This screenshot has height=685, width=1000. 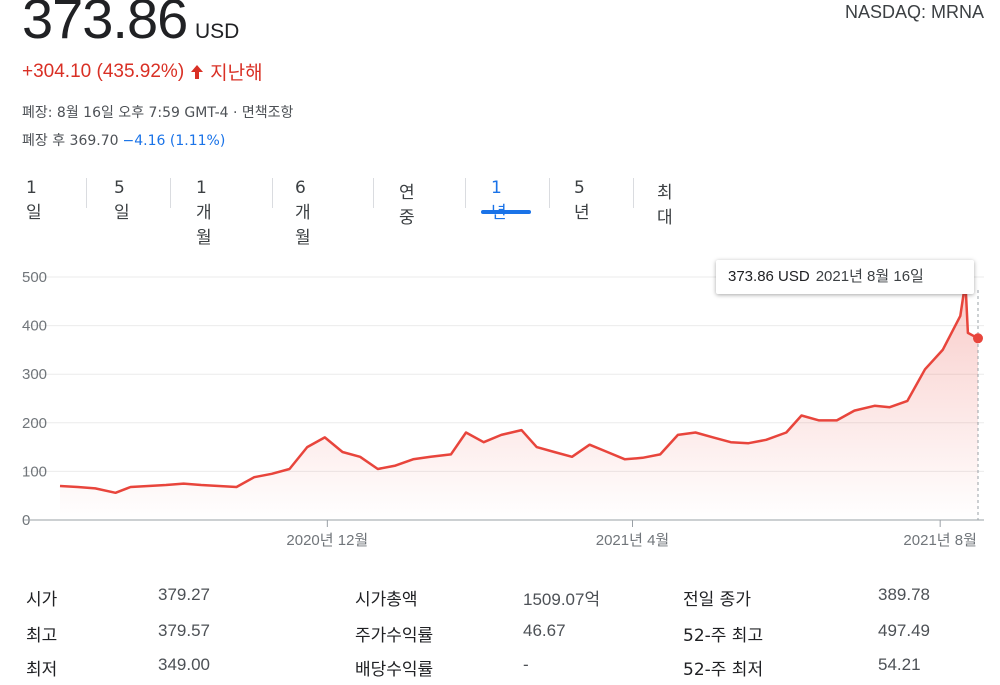 I want to click on ticker-symbol: NASDAQ: MRNA, so click(x=914, y=12).